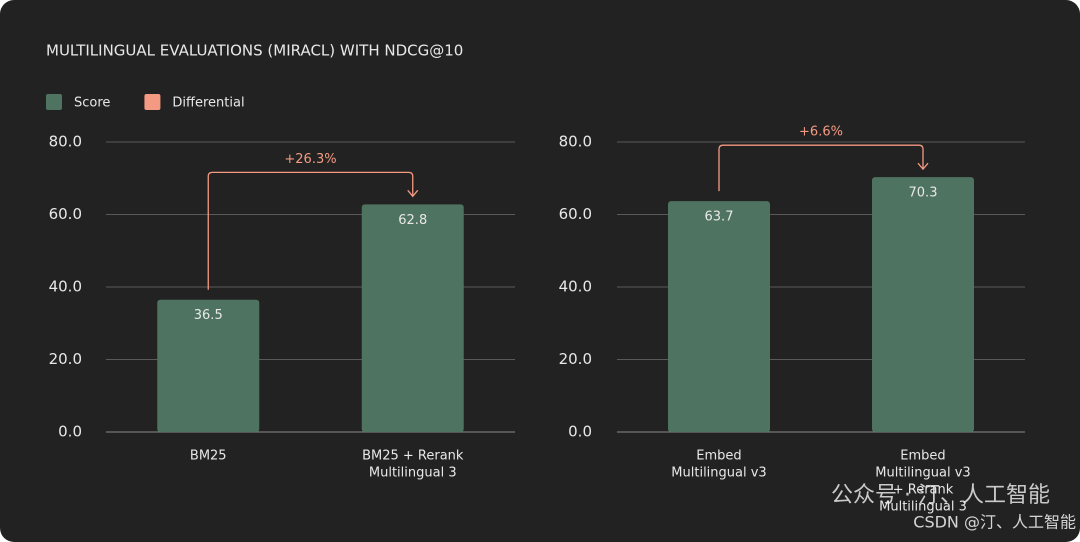 This screenshot has width=1080, height=542. I want to click on x-tick-label: BM25, so click(208, 456).